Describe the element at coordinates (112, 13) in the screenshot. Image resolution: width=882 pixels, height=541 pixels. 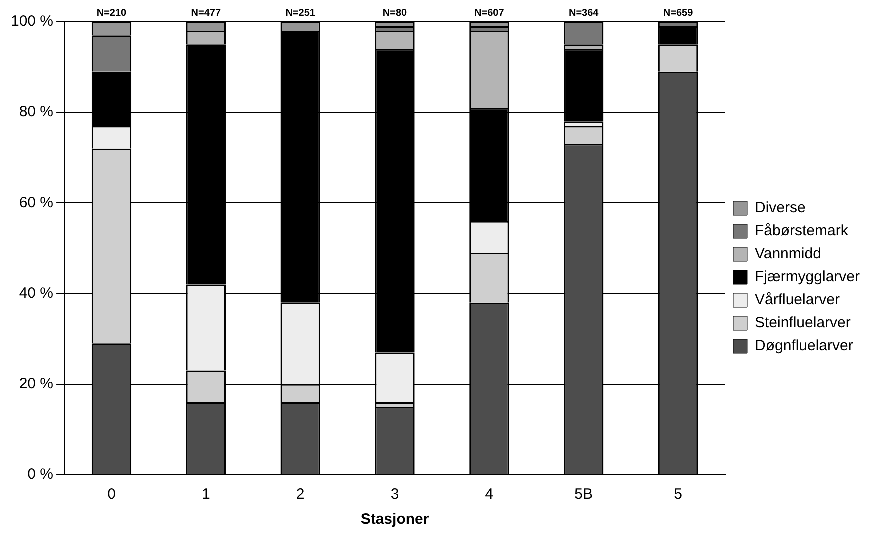
I see `annotation: N=210` at that location.